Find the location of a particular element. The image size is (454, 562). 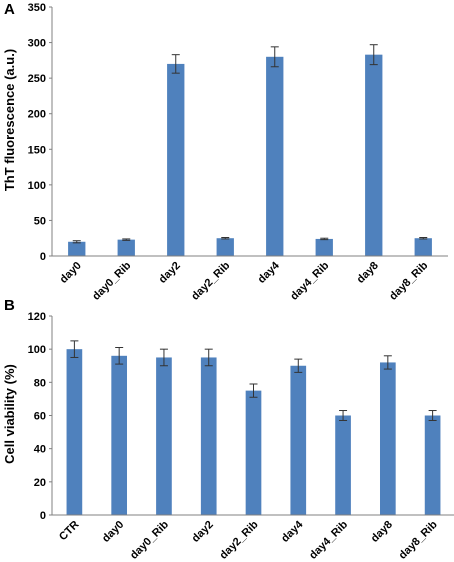

y-tick-label: 120 is located at coordinates (37, 317).